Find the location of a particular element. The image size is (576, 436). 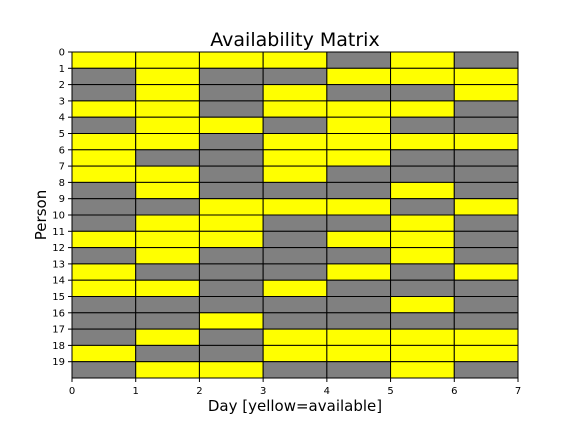

y-tick-label: 7 is located at coordinates (62, 167).